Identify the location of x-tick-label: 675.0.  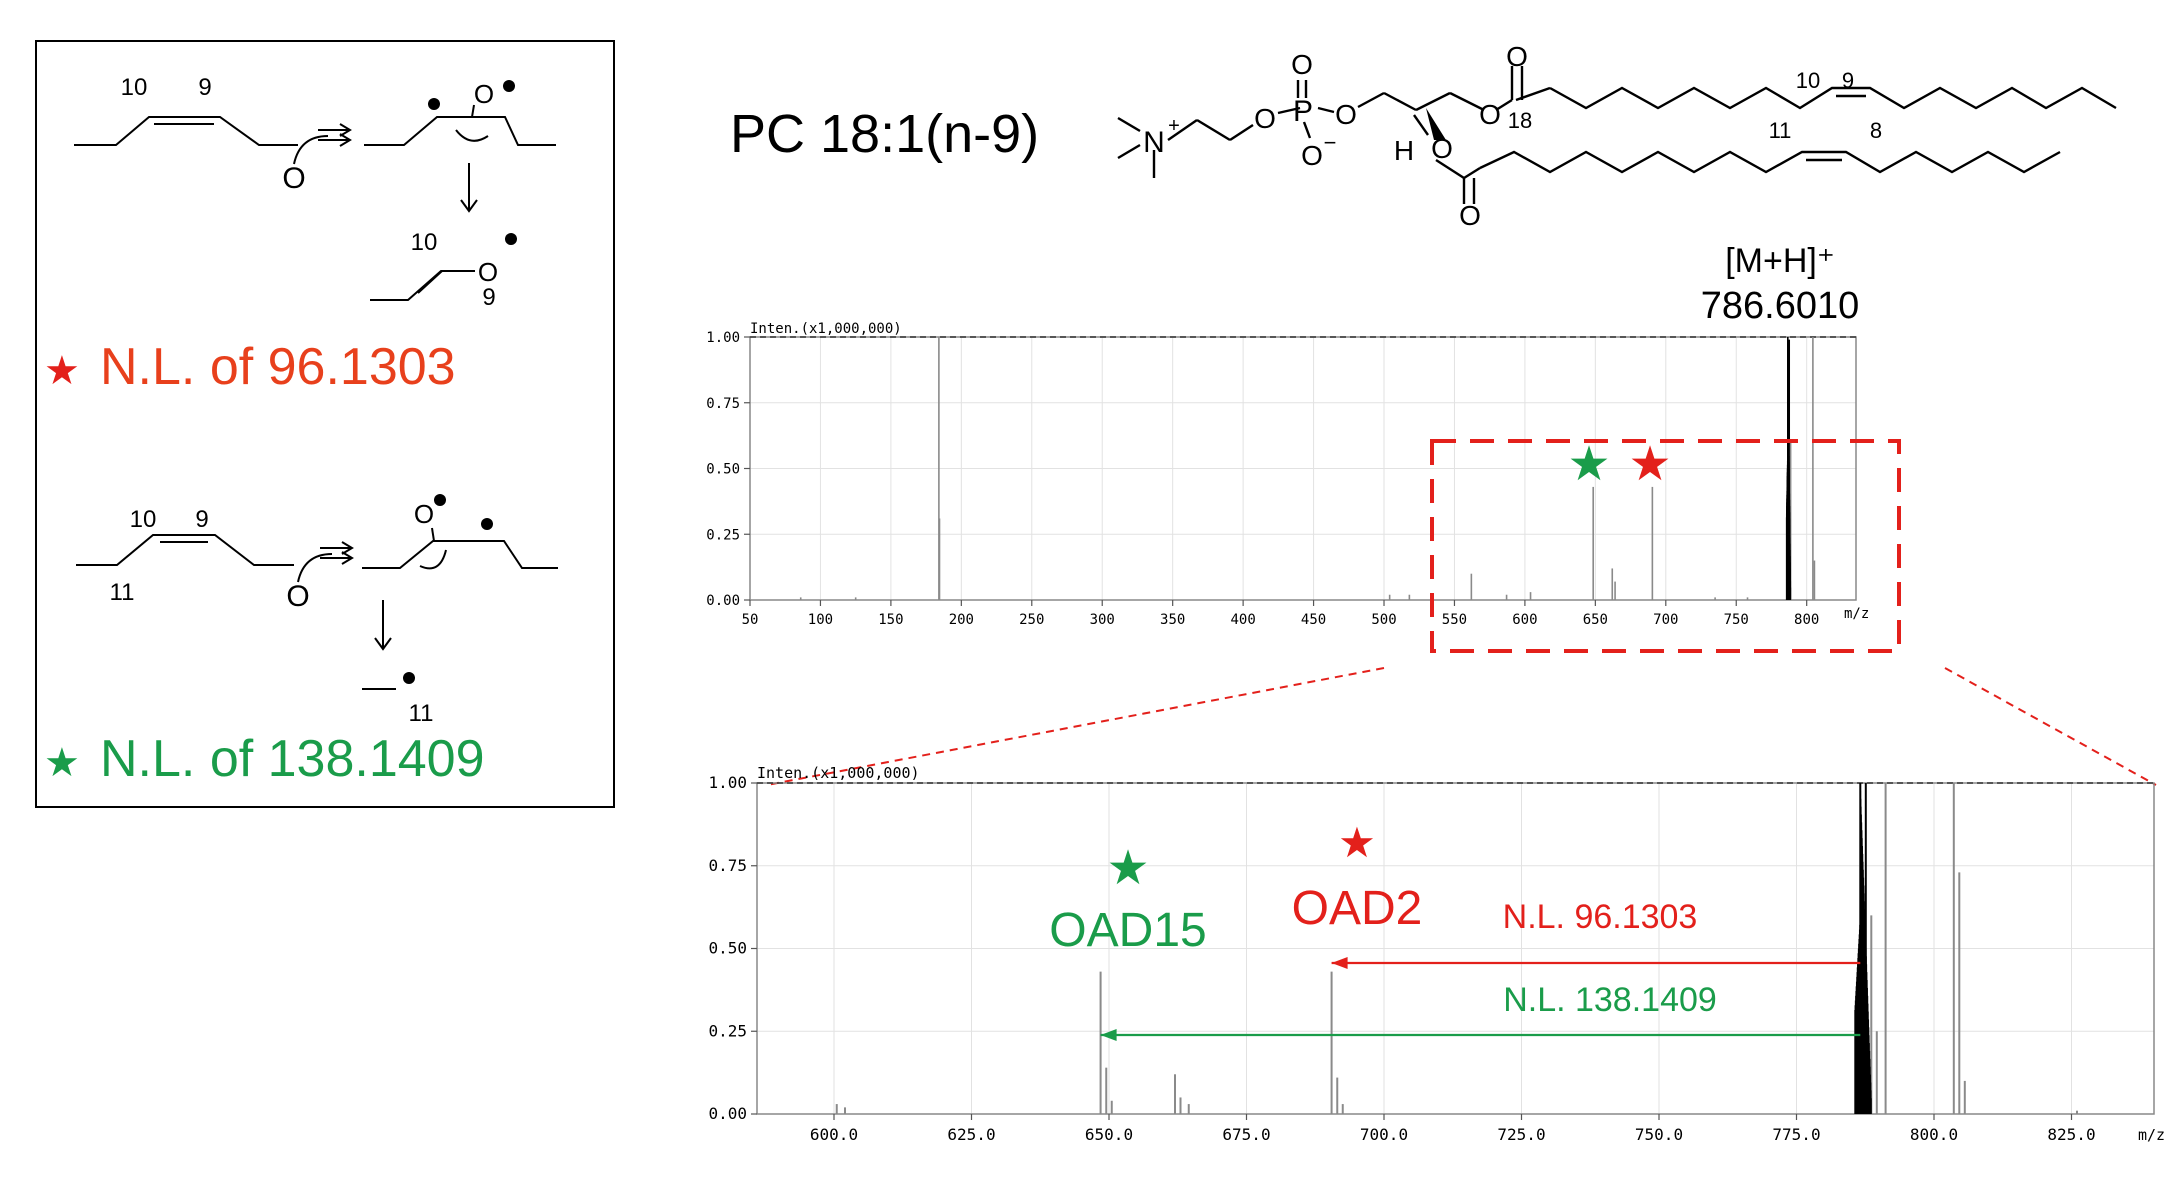
(1246, 1134).